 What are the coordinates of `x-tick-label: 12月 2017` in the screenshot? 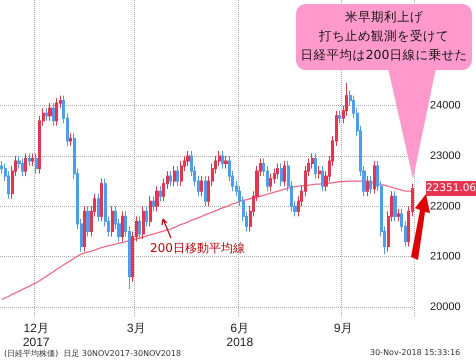 It's located at (36, 335).